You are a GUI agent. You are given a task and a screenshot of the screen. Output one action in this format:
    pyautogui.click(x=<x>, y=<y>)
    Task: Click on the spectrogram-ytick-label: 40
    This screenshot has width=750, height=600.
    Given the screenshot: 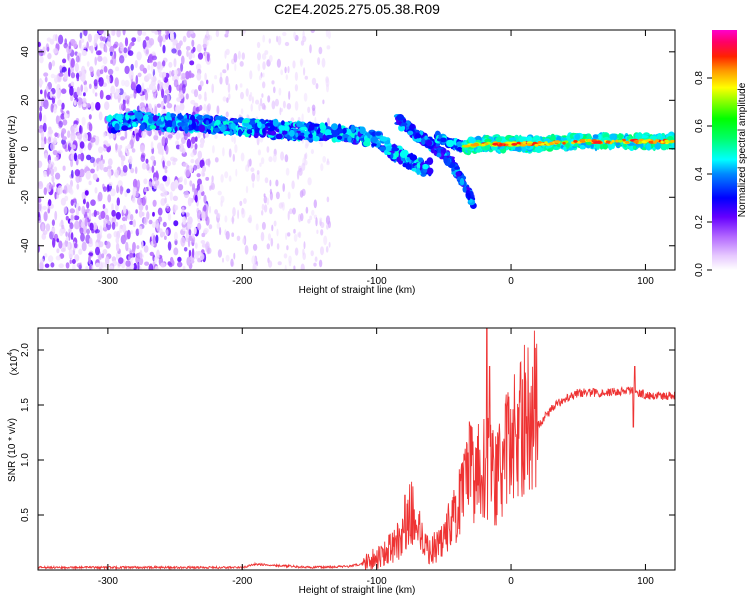 What is the action you would take?
    pyautogui.click(x=25, y=52)
    